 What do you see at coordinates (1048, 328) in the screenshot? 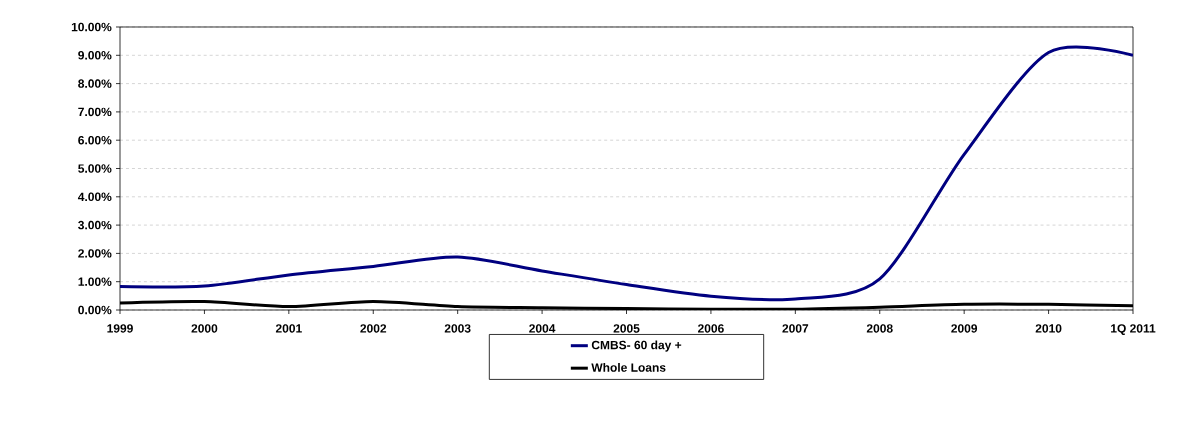
I see `x-tick-label: 2010` at bounding box center [1048, 328].